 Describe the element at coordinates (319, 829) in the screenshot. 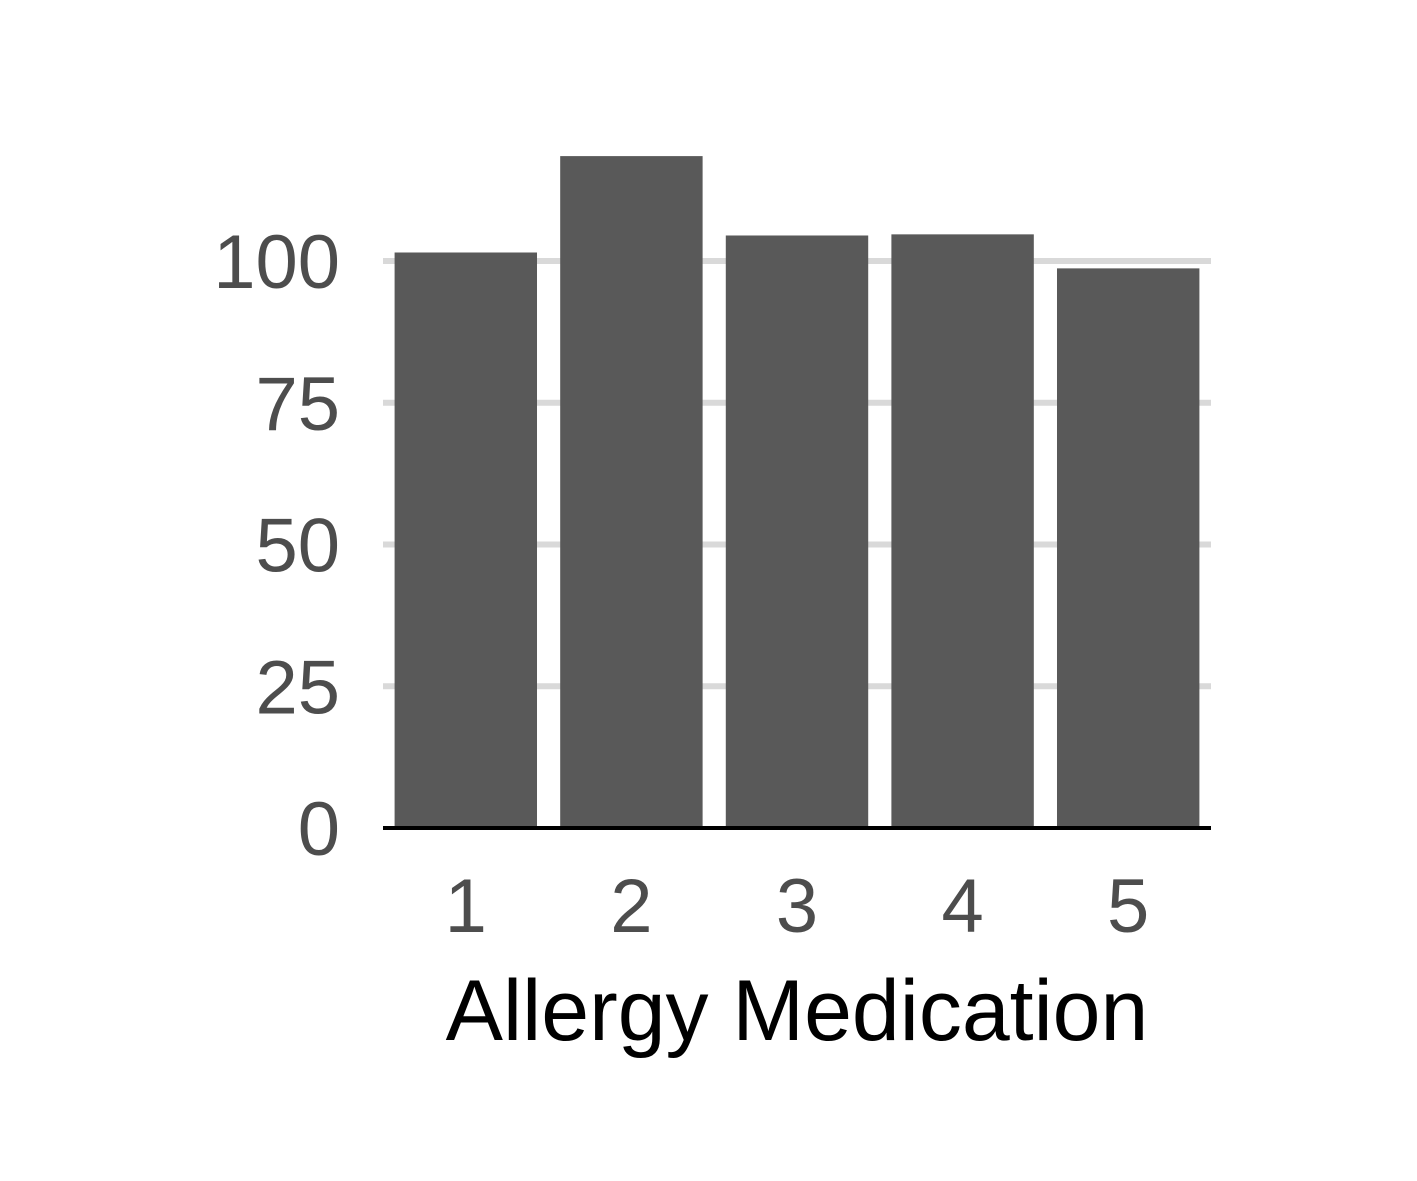

I see `y-tick-label-0: 0` at that location.